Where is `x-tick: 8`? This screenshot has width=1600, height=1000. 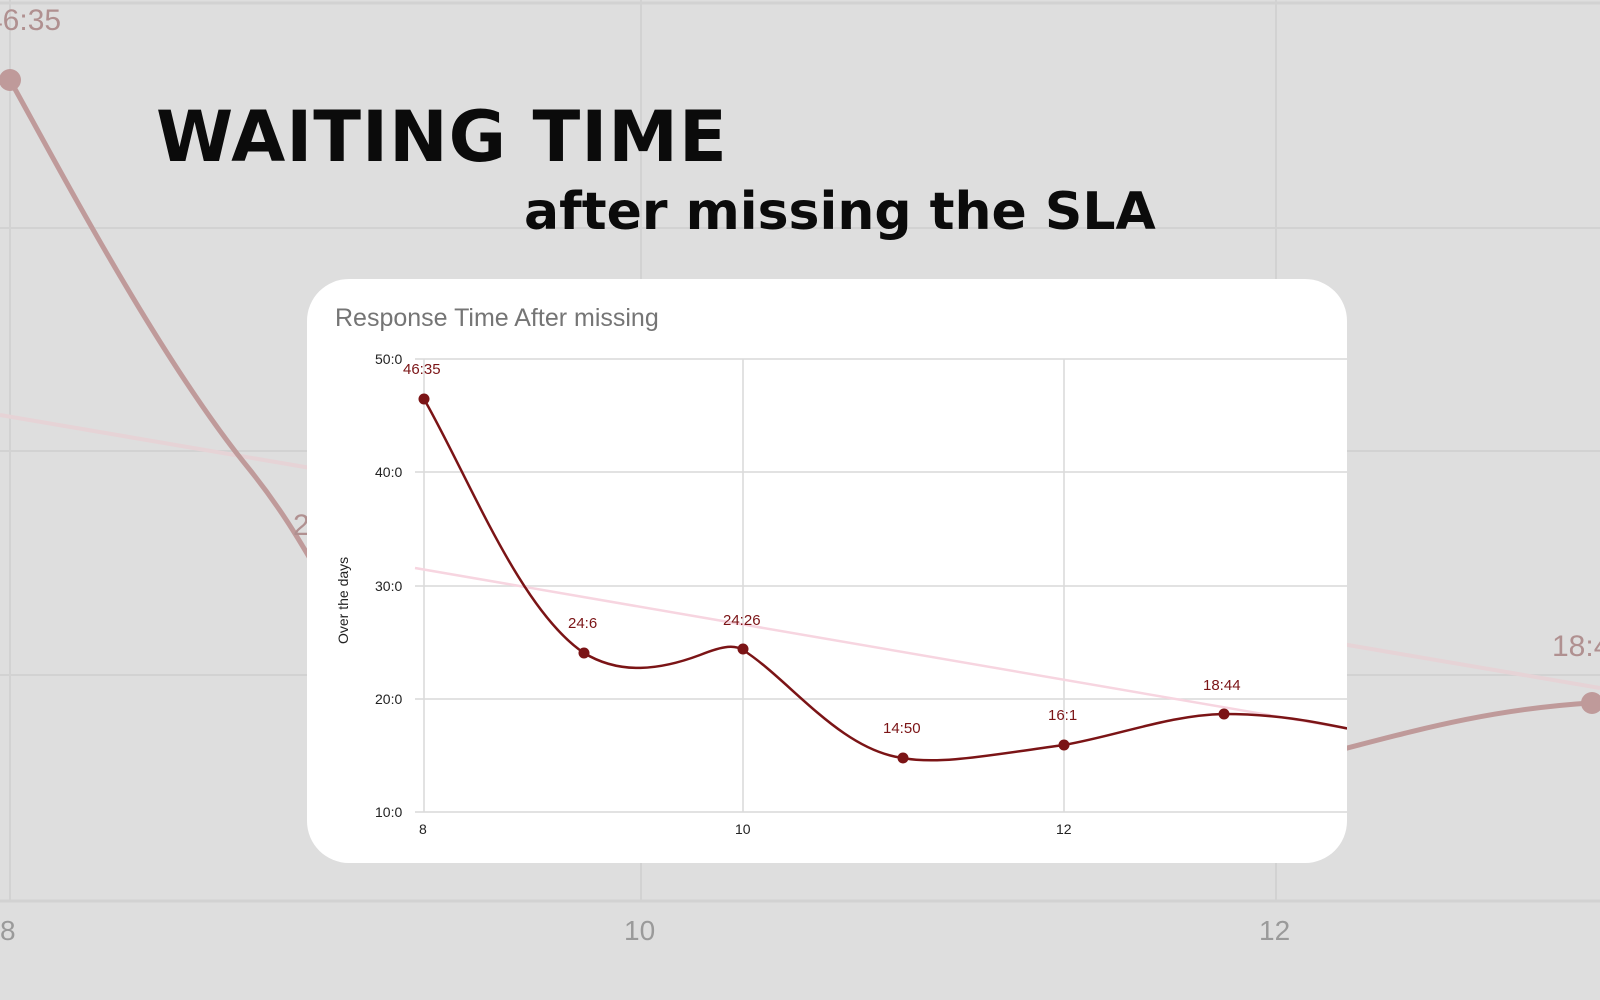 x-tick: 8 is located at coordinates (423, 829).